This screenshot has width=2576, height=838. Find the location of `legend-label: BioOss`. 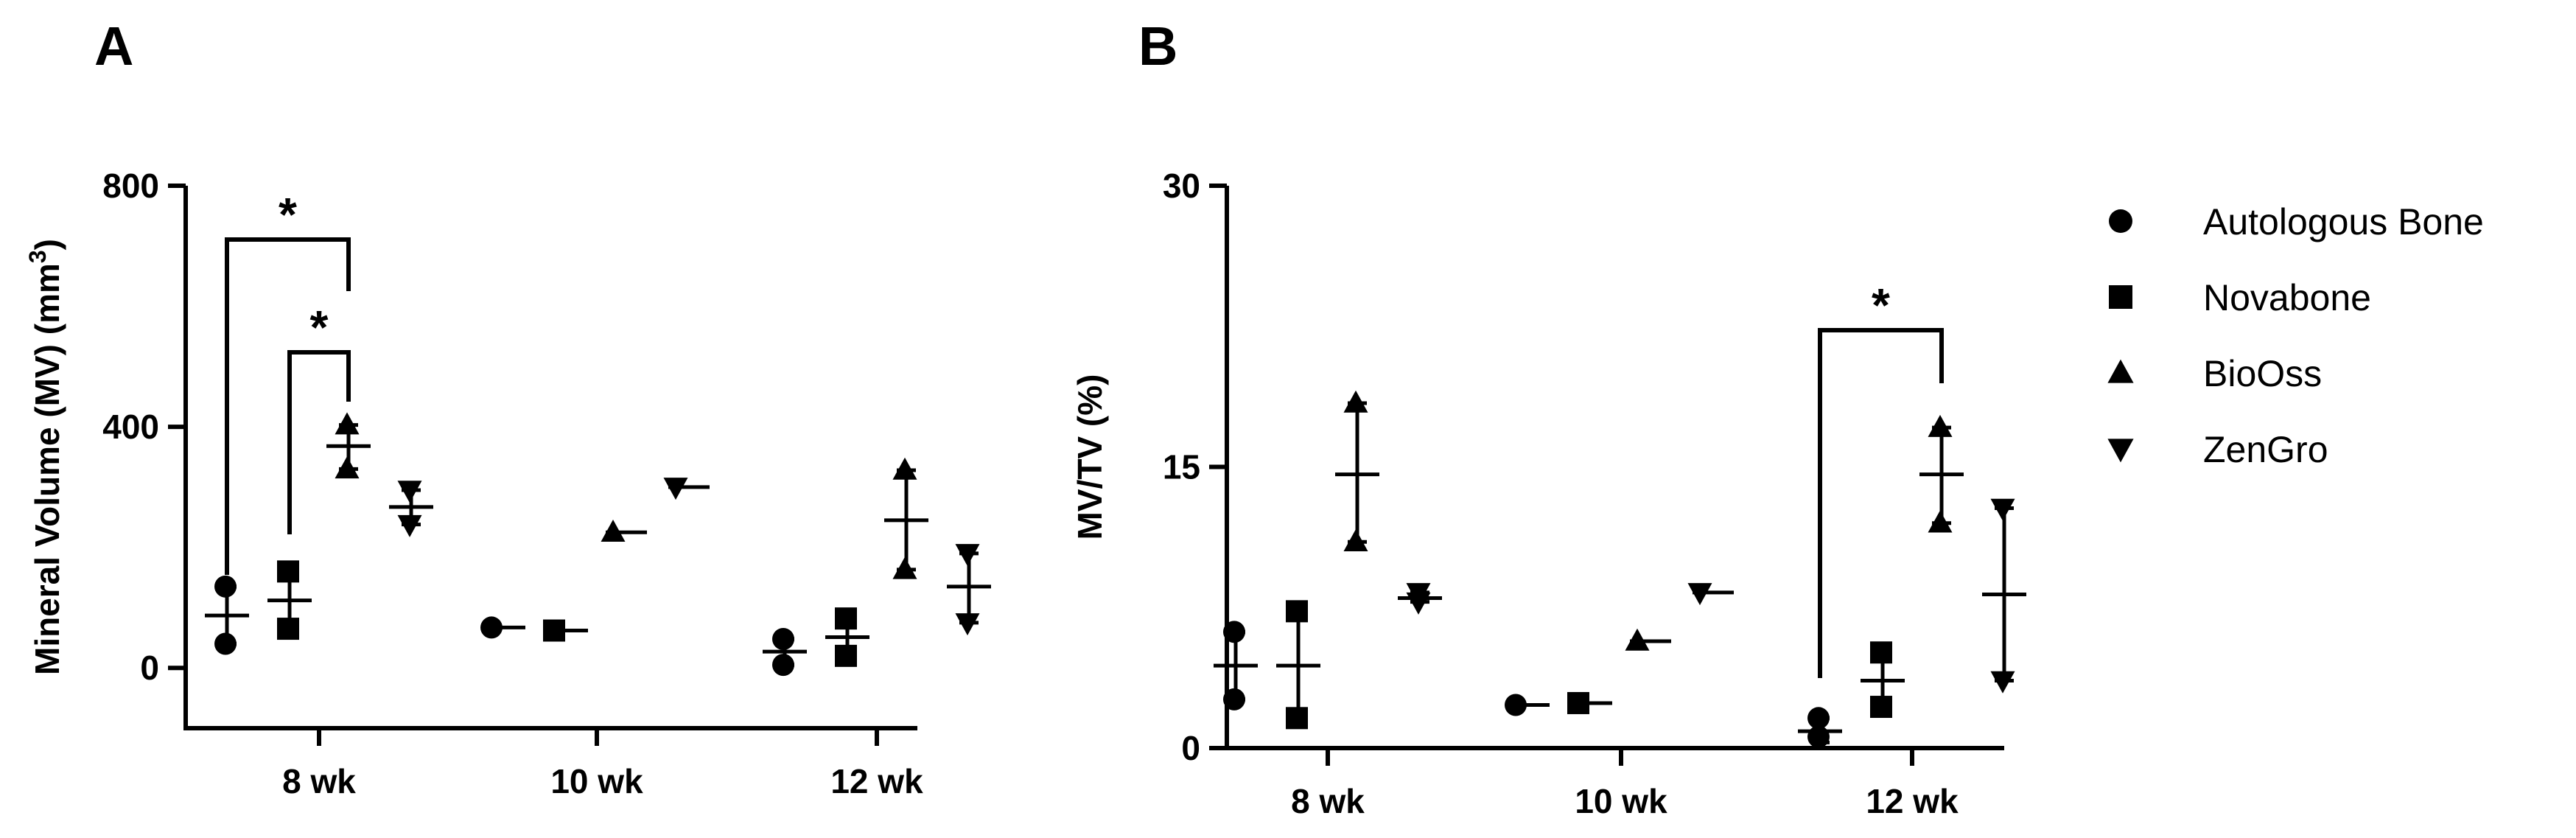

legend-label: BioOss is located at coordinates (2262, 373).